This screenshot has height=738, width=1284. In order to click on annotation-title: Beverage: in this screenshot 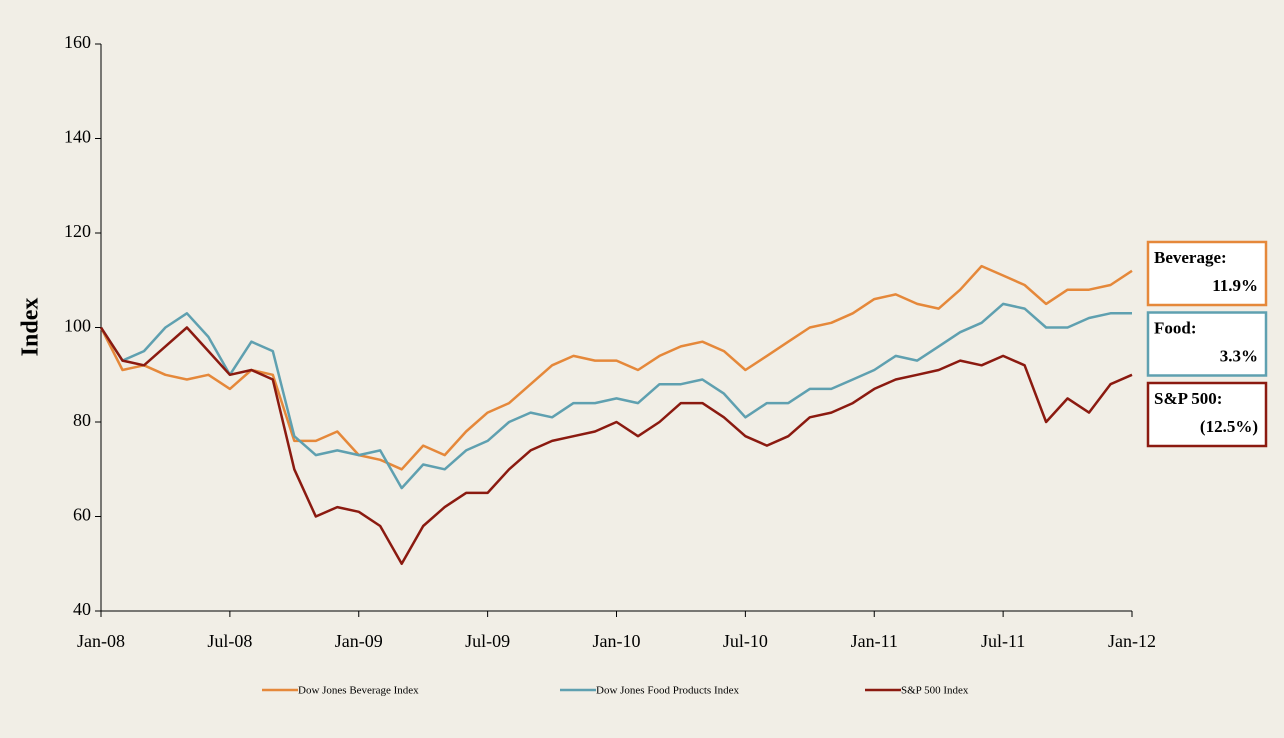, I will do `click(1190, 257)`.